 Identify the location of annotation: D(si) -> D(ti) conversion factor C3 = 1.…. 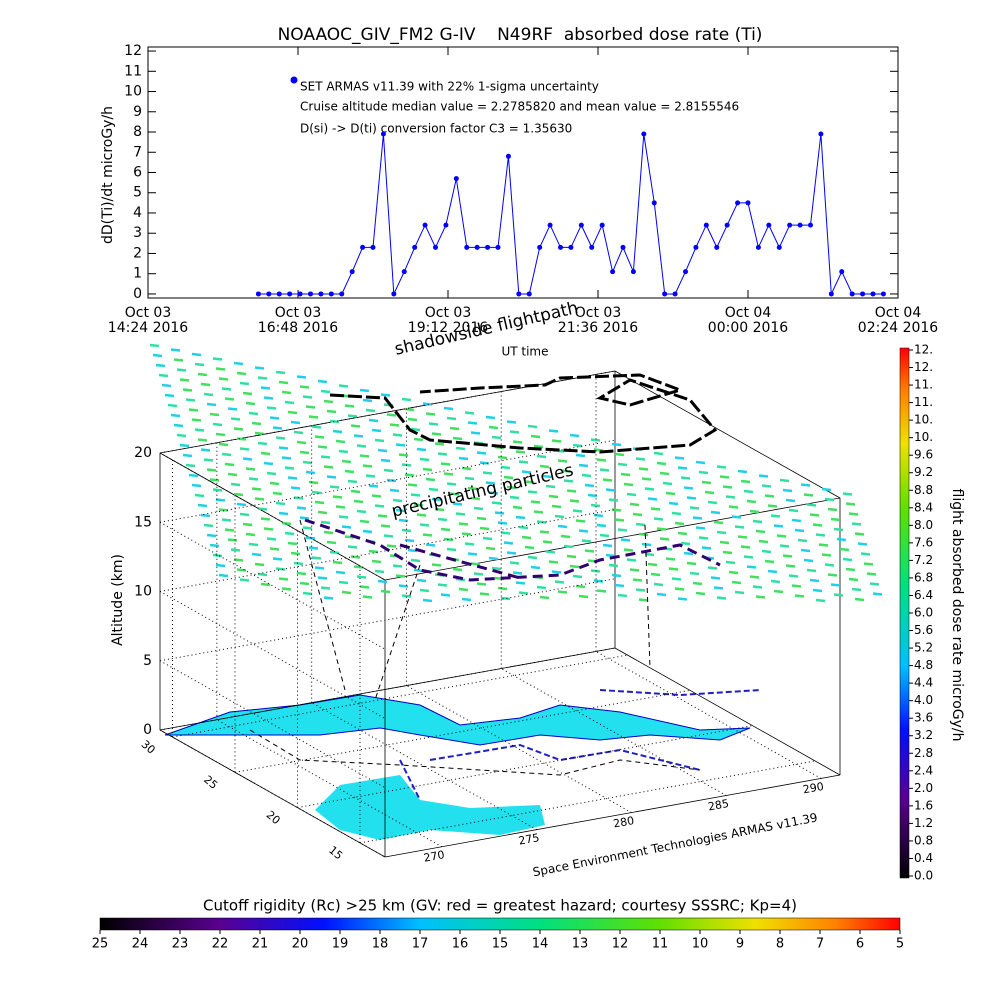
(436, 129).